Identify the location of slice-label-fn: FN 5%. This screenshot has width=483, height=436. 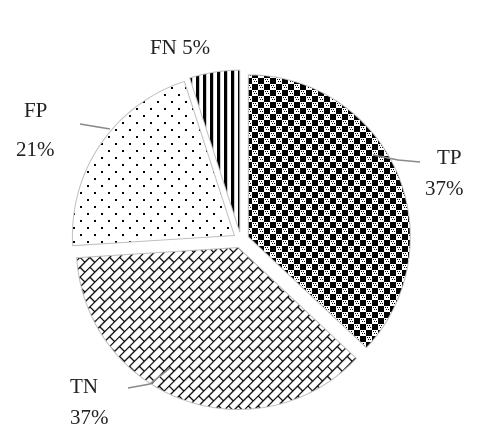
(180, 47).